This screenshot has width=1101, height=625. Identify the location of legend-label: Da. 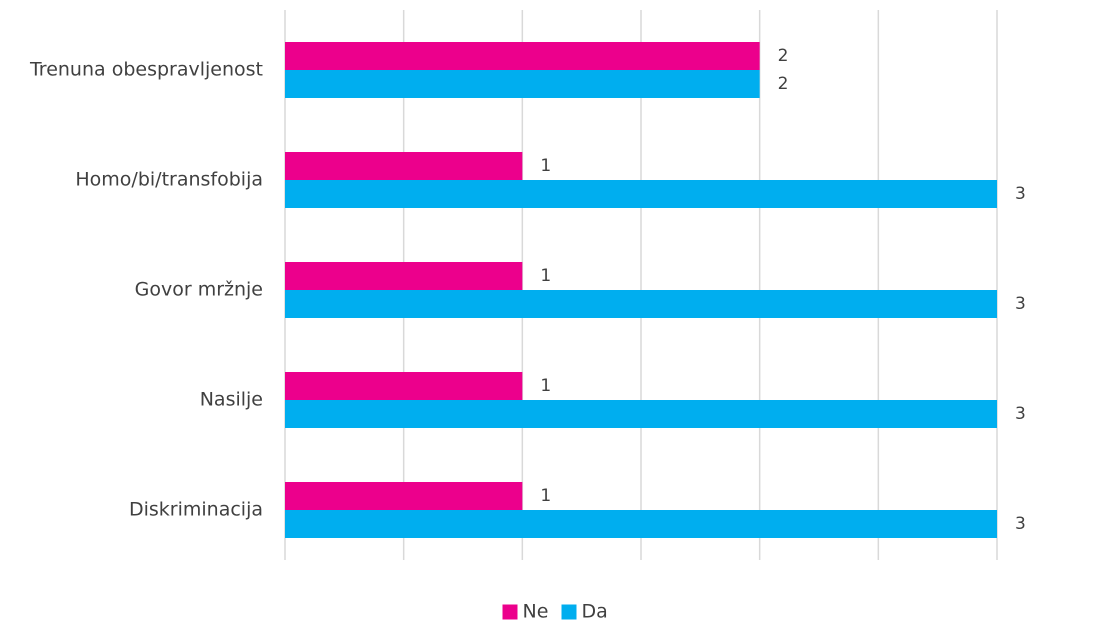
(595, 612).